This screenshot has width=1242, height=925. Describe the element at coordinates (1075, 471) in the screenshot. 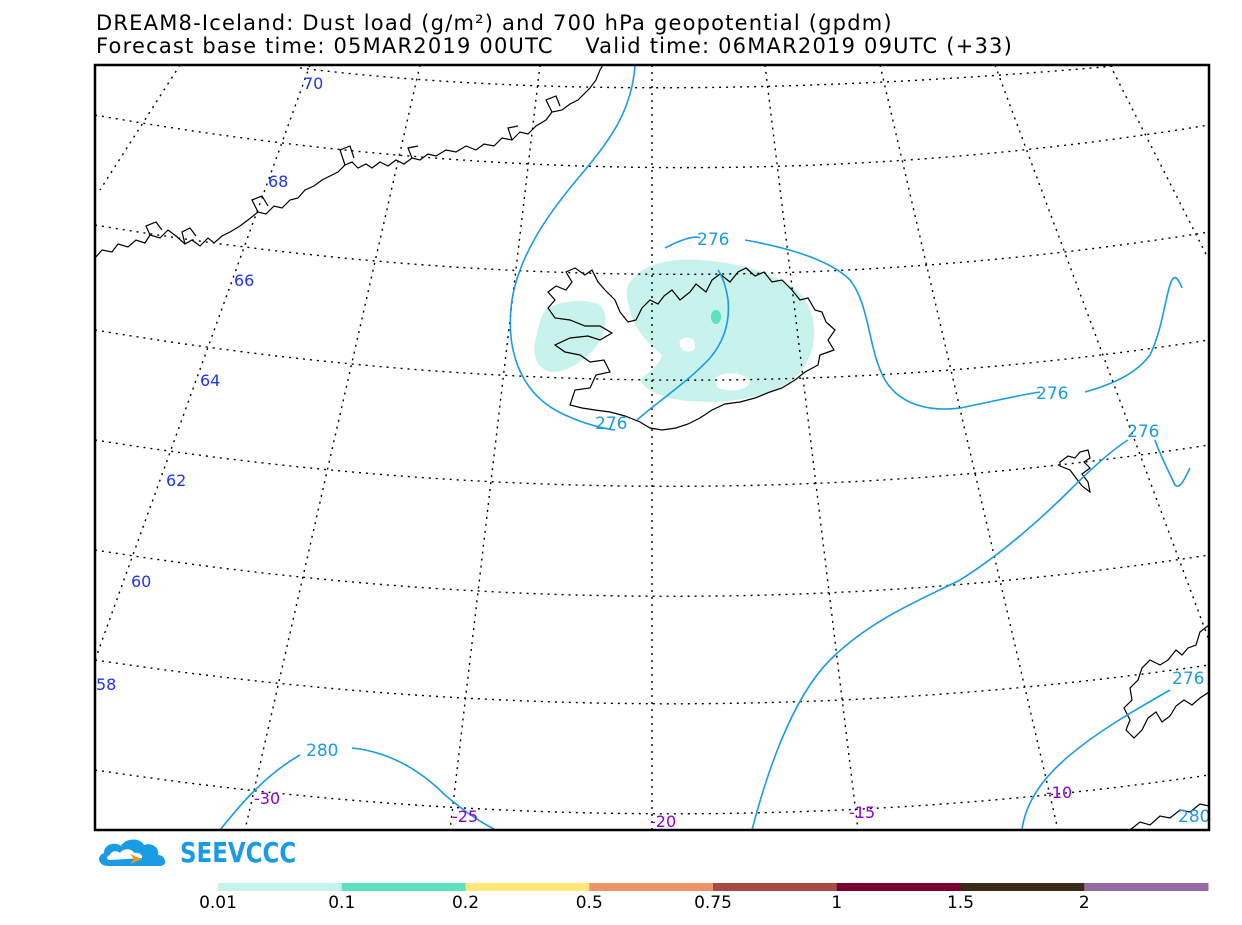

I see `coastline-faroe` at that location.